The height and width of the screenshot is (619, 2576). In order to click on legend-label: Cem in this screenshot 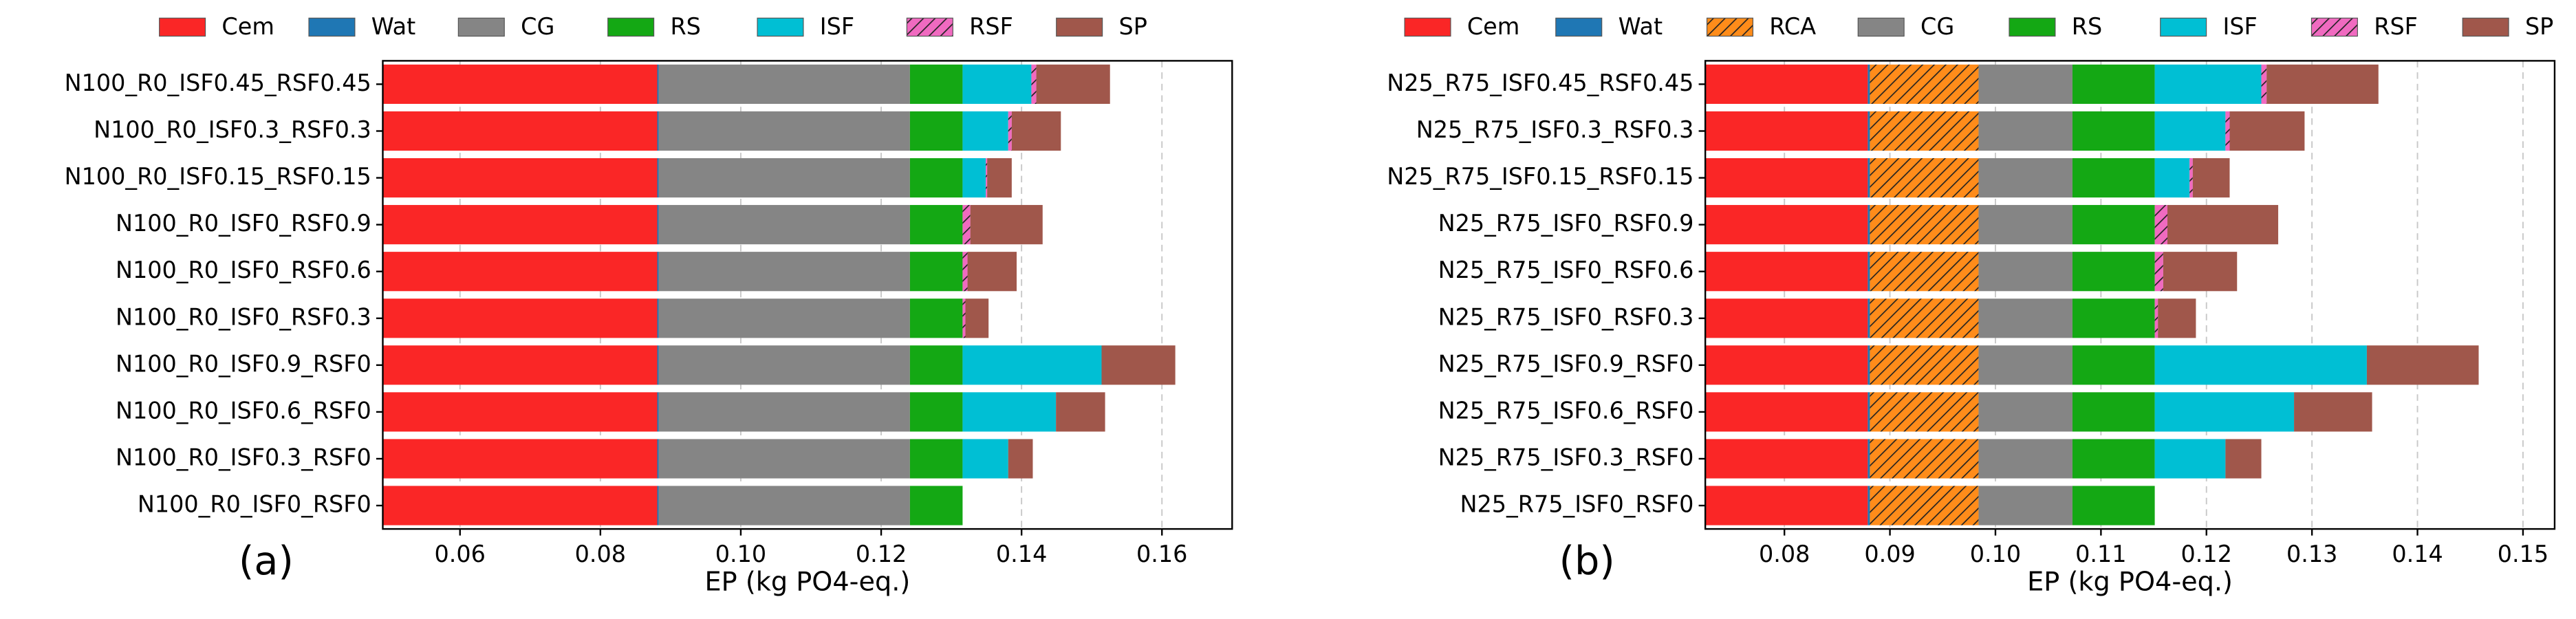, I will do `click(247, 26)`.